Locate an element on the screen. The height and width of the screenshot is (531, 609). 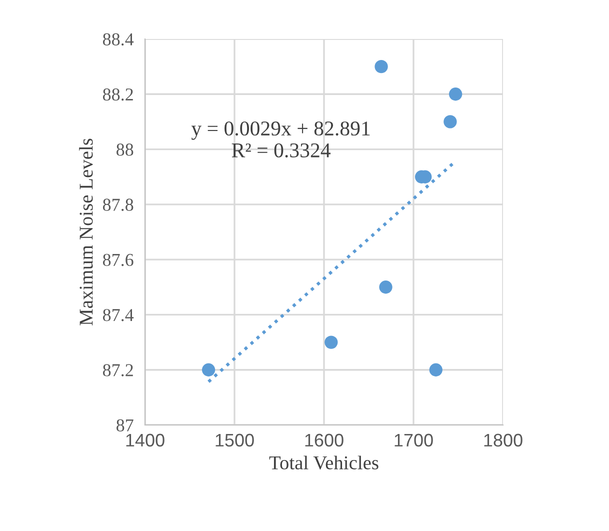
y-tick-label: 87 is located at coordinates (125, 425).